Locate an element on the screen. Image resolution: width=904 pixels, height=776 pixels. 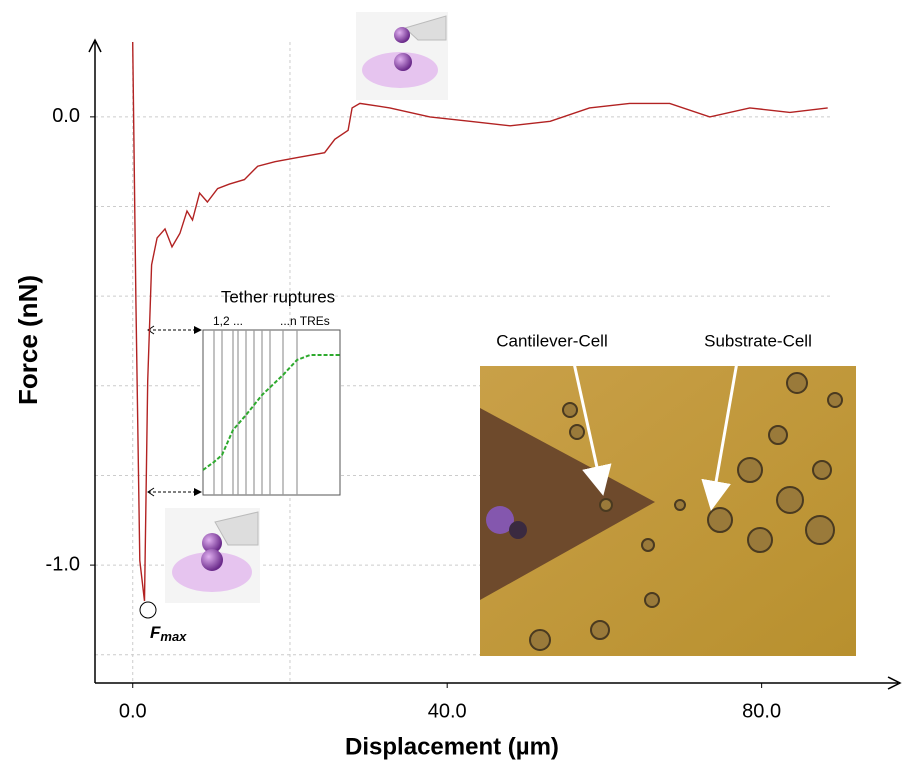
inset-end: ...n TREs is located at coordinates (305, 321).